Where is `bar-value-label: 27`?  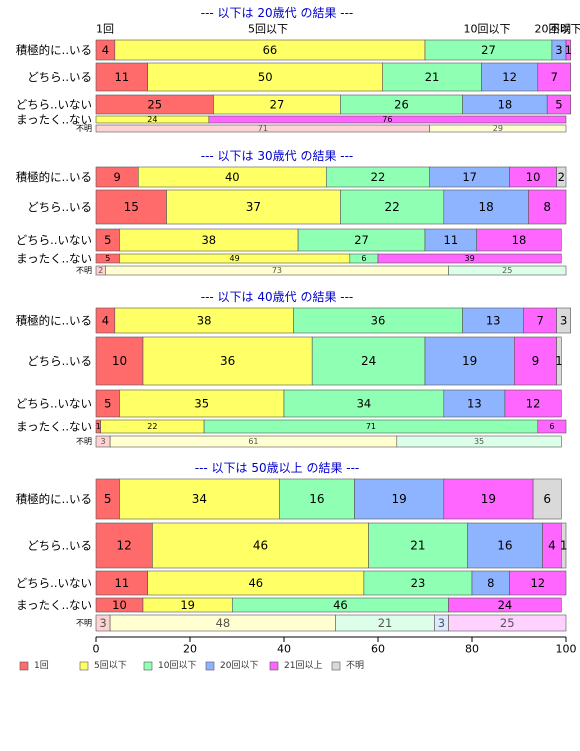
bar-value-label: 27 is located at coordinates (488, 50).